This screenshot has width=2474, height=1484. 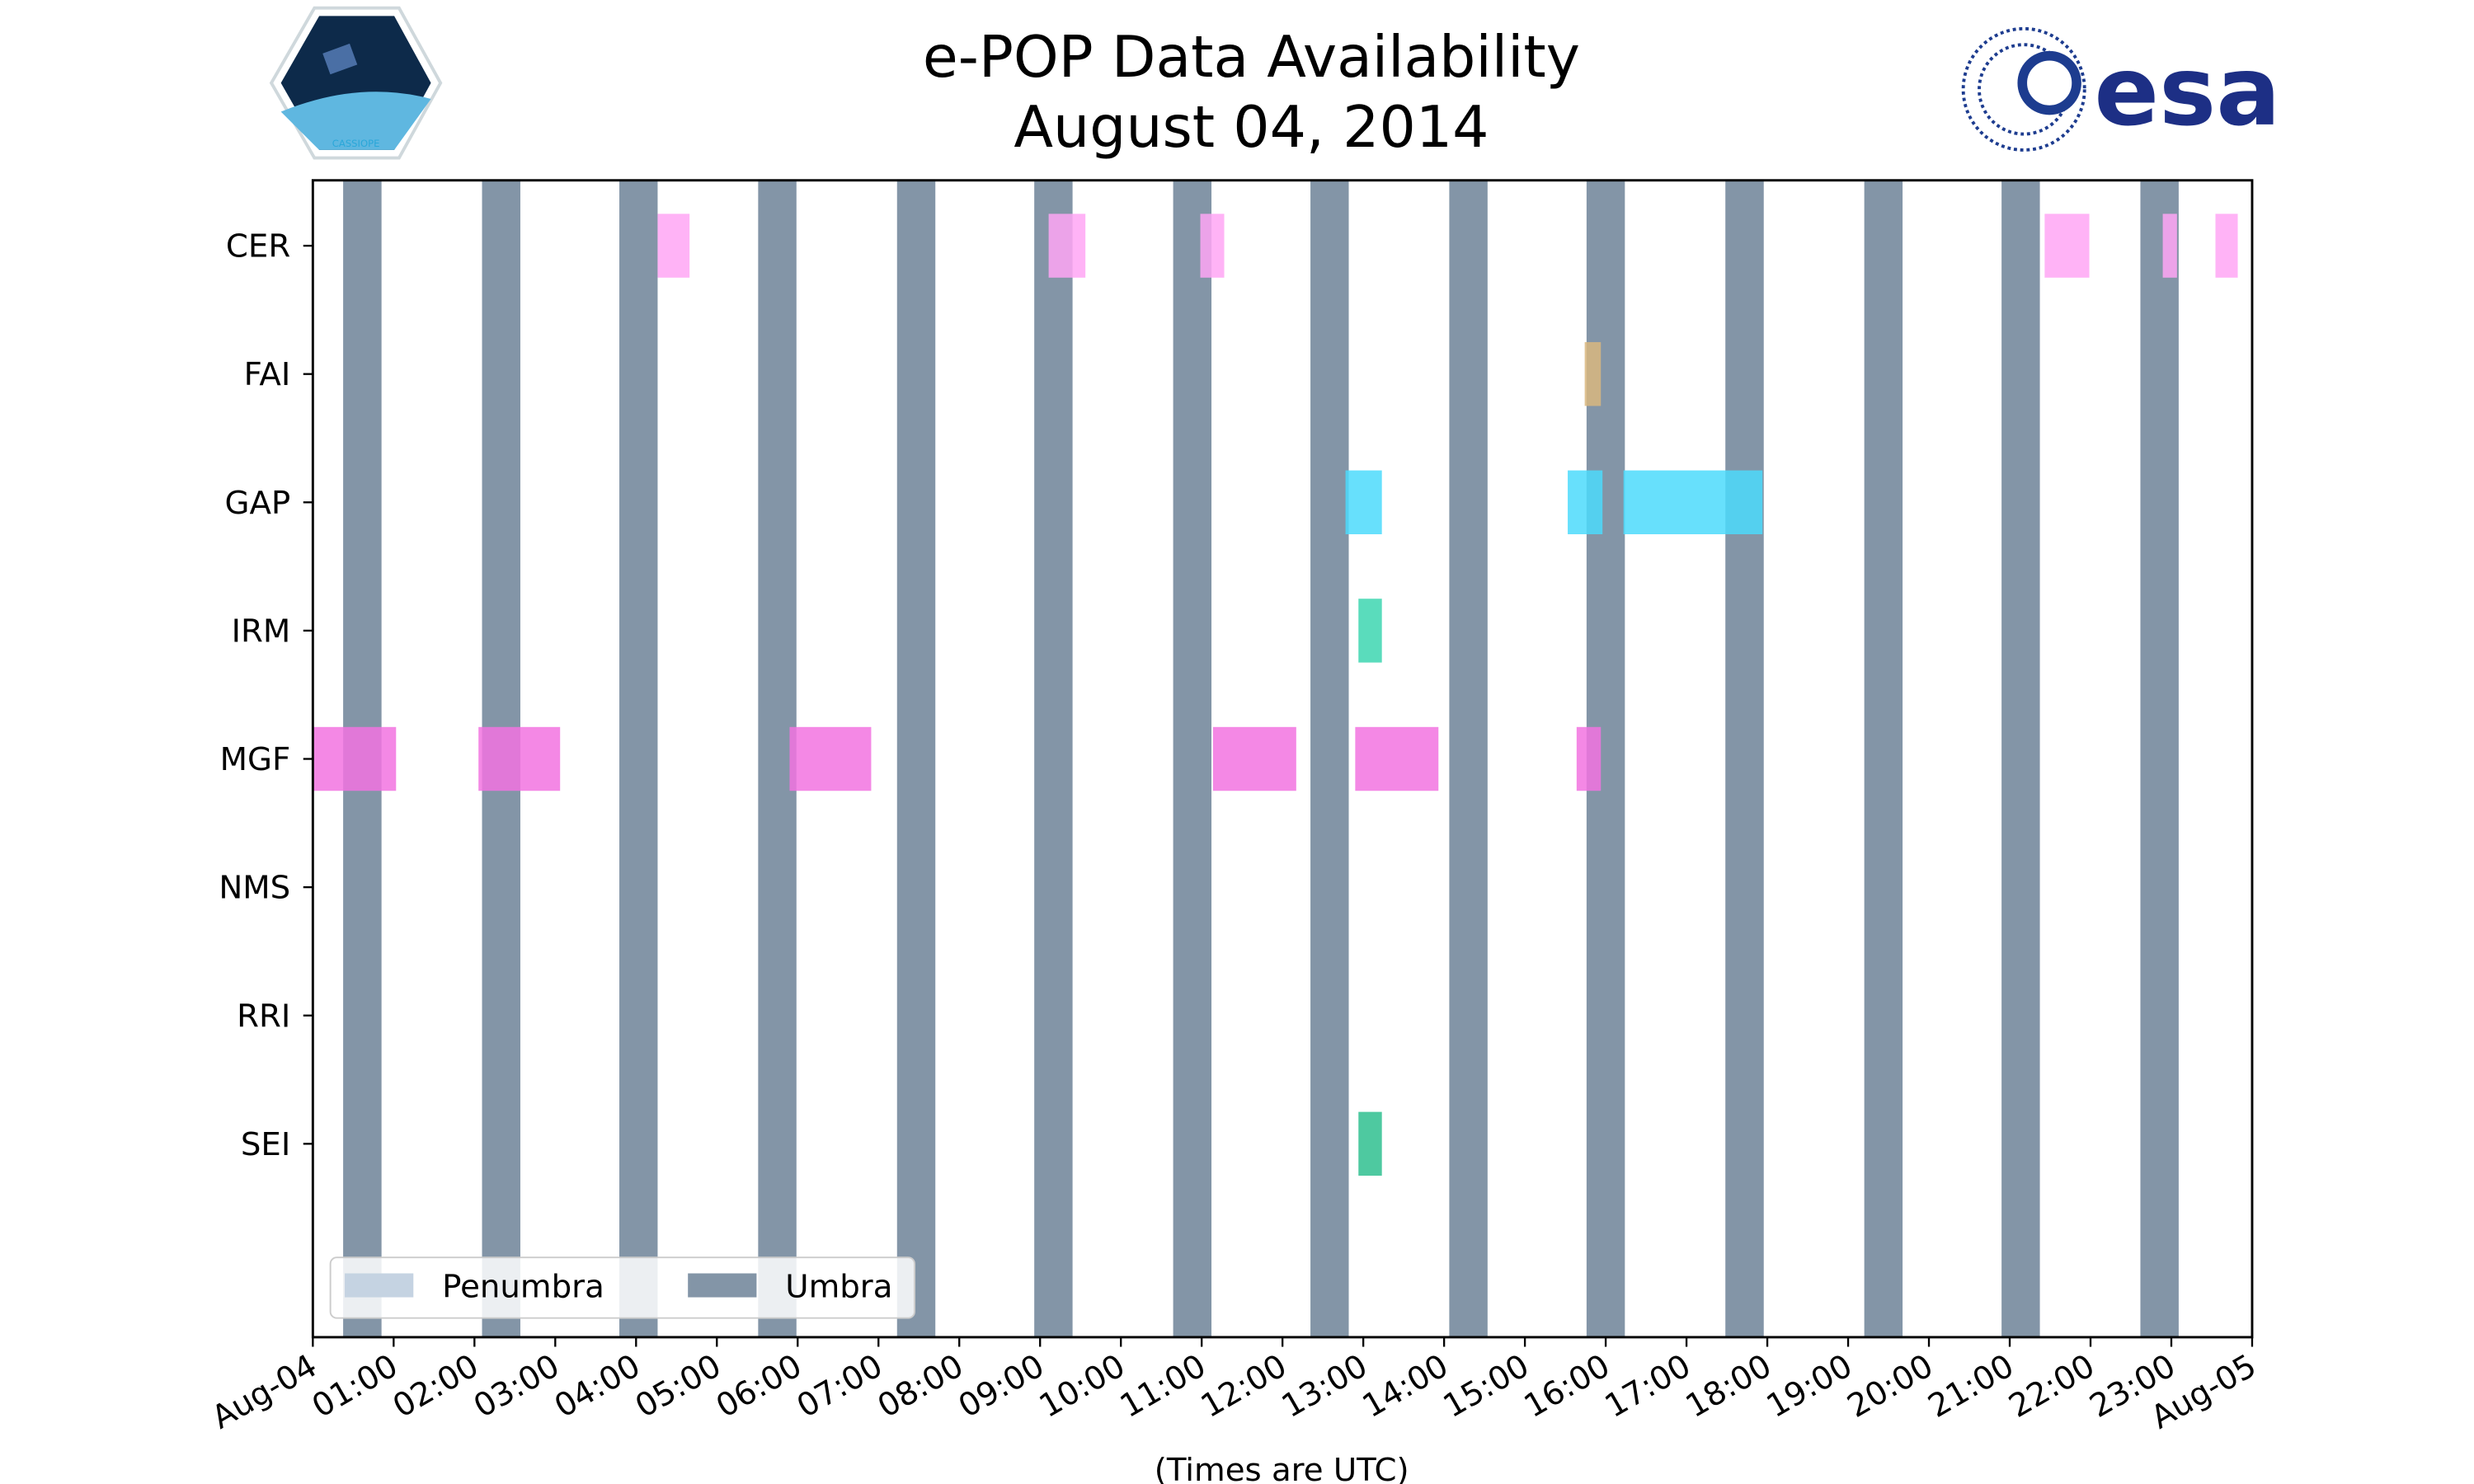 I want to click on legend-label-penumbra: Penumbra, so click(x=523, y=1287).